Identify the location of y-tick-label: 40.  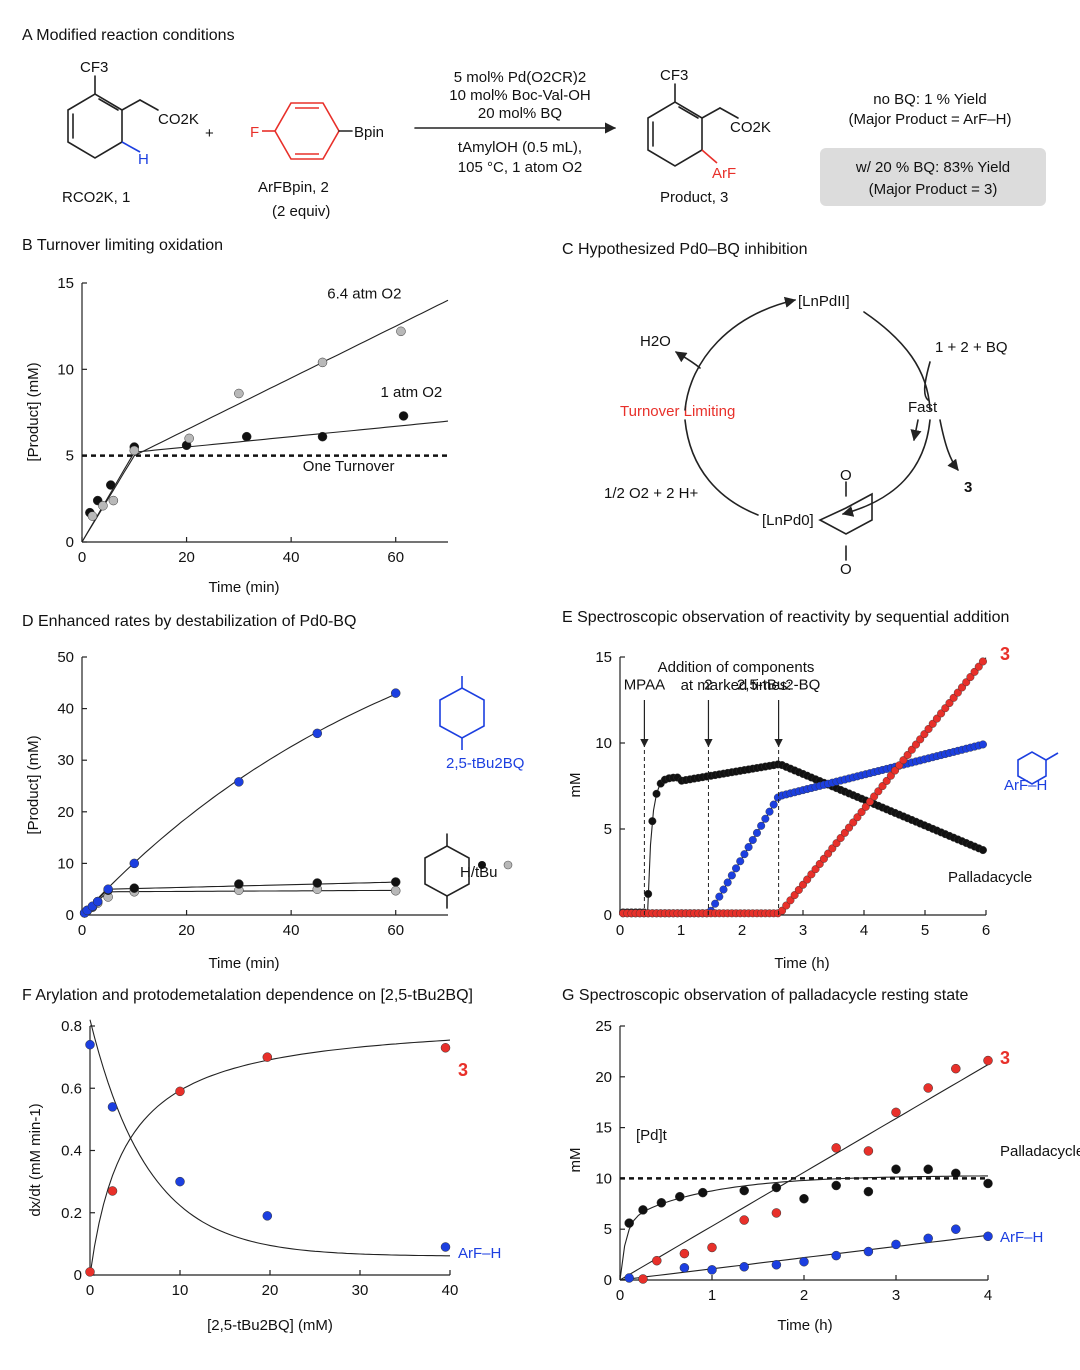
(65, 709).